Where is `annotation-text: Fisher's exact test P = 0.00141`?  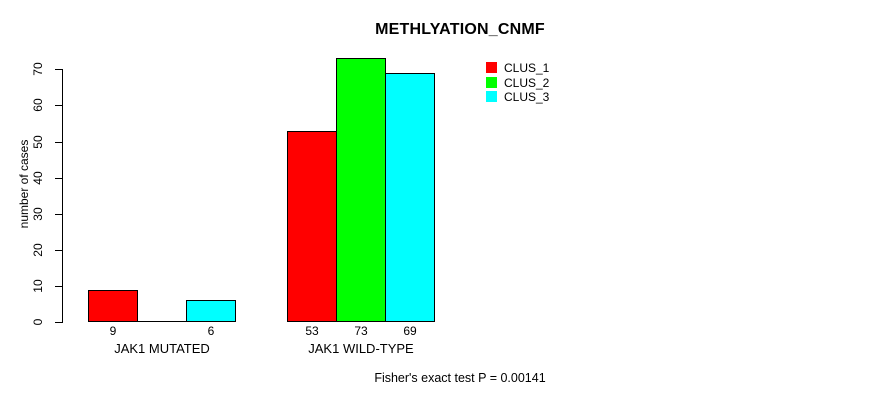
annotation-text: Fisher's exact test P = 0.00141 is located at coordinates (460, 378).